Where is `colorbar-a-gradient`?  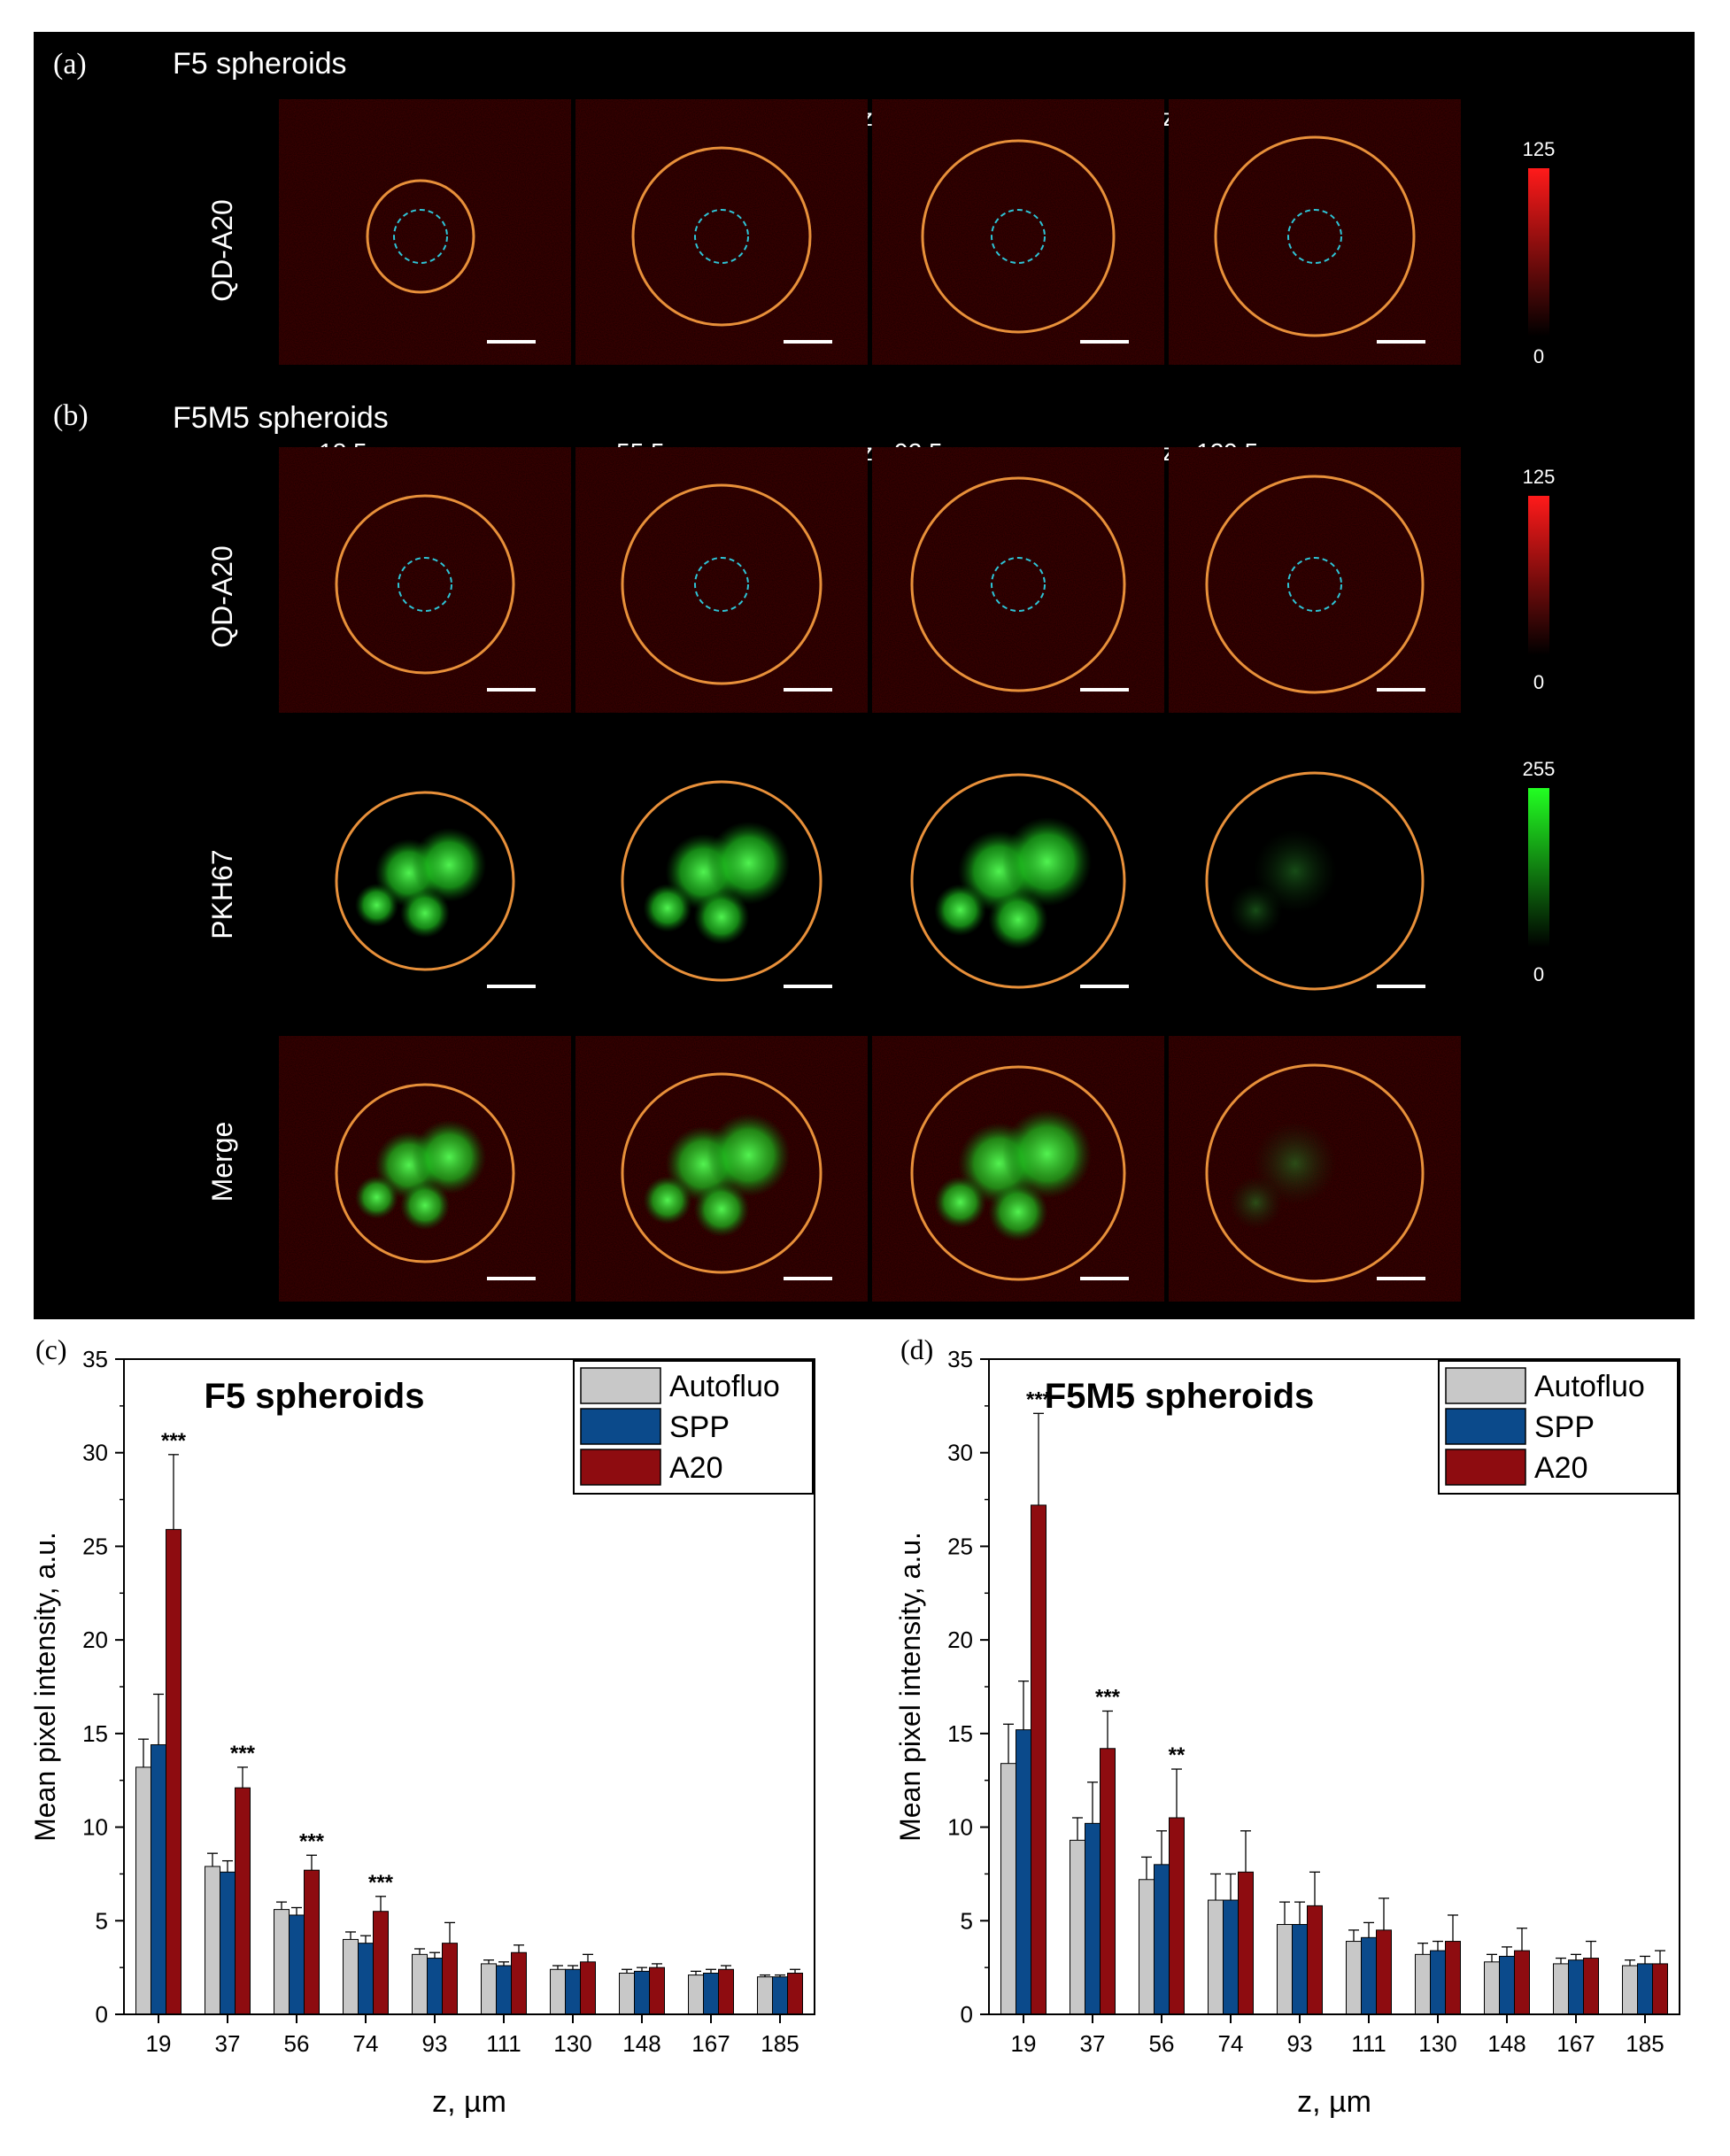
colorbar-a-gradient is located at coordinates (1538, 252).